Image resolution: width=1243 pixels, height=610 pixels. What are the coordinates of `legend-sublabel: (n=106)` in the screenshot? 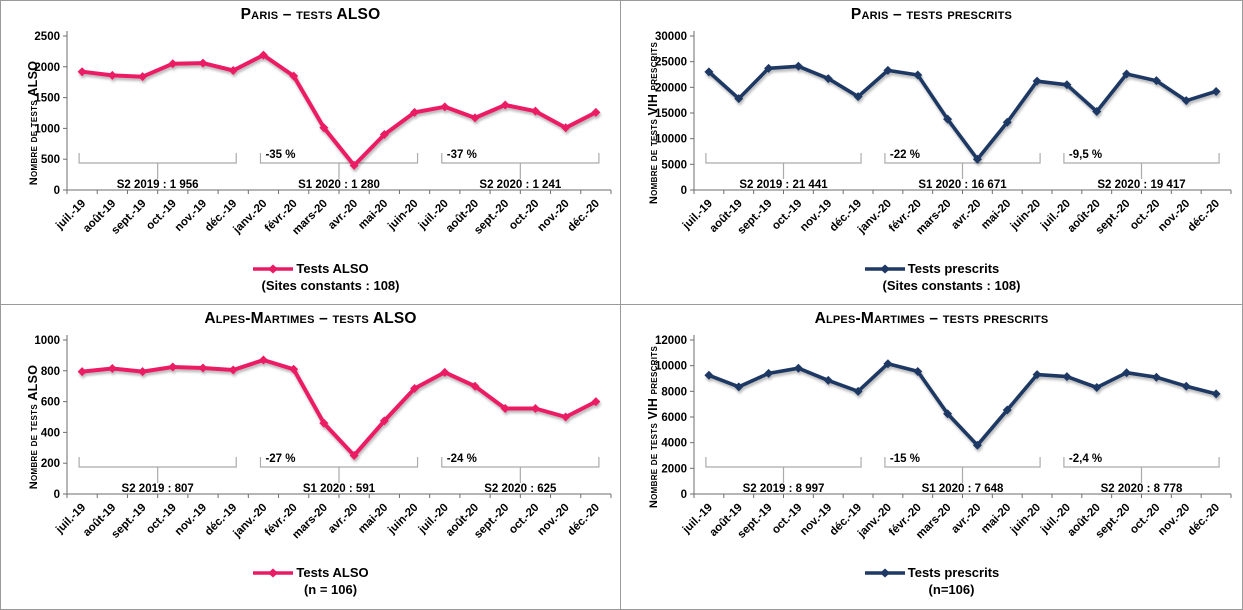 It's located at (951, 589).